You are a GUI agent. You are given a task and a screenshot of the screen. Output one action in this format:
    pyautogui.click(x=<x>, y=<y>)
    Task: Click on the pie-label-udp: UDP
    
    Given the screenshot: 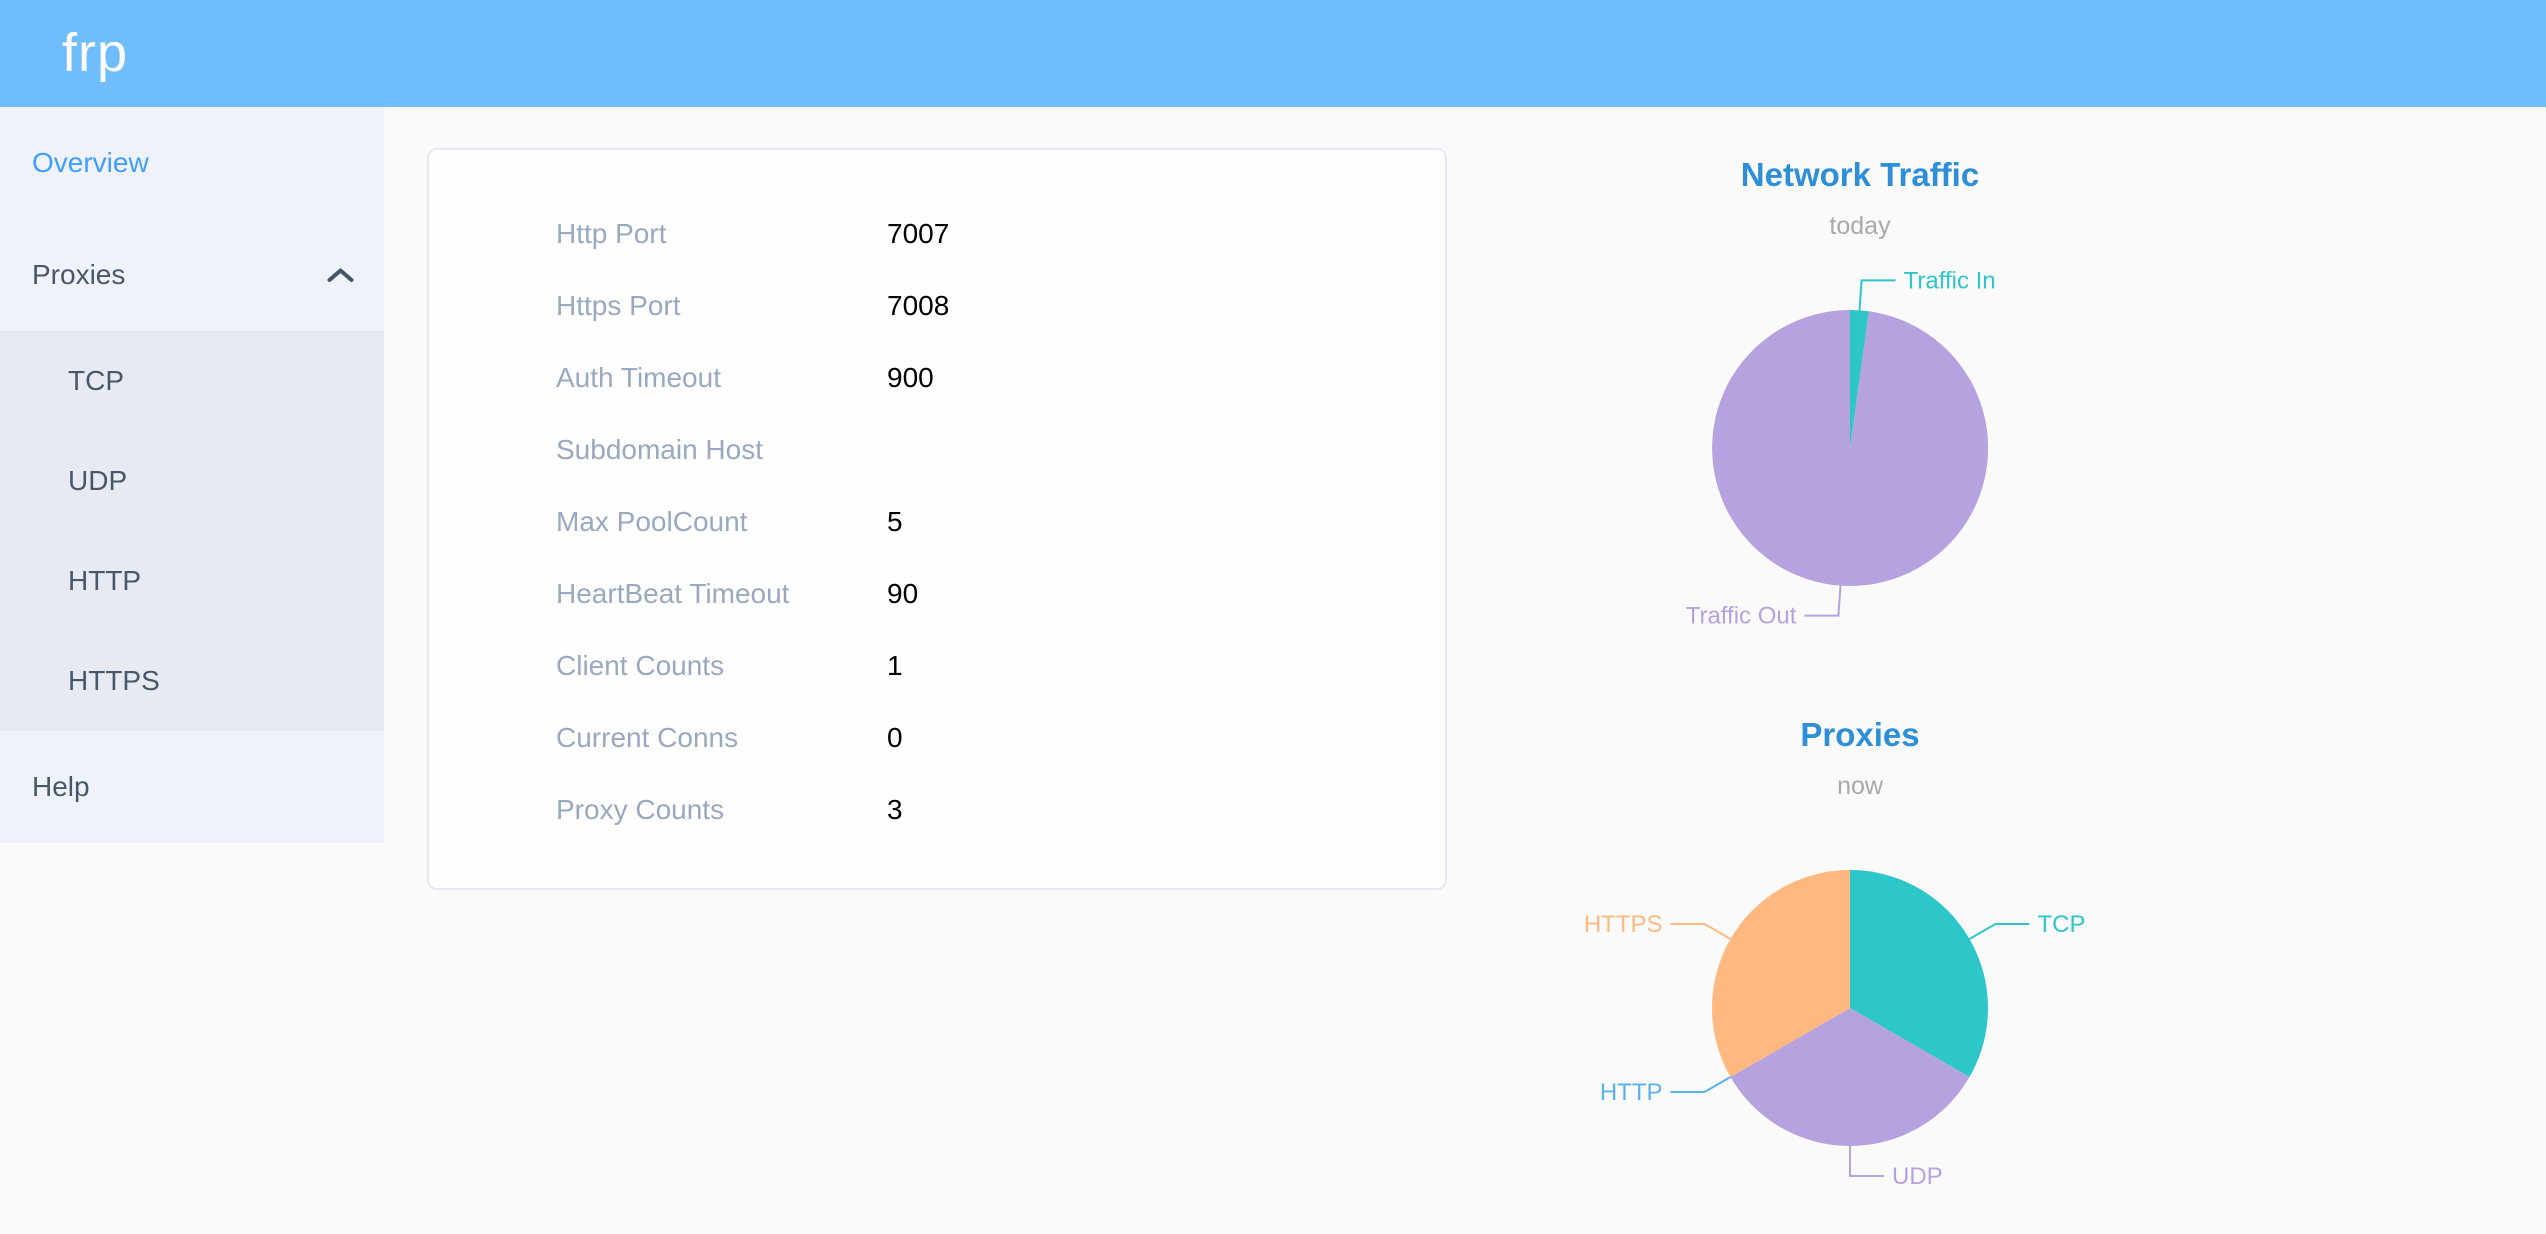 What is the action you would take?
    pyautogui.click(x=1917, y=1176)
    